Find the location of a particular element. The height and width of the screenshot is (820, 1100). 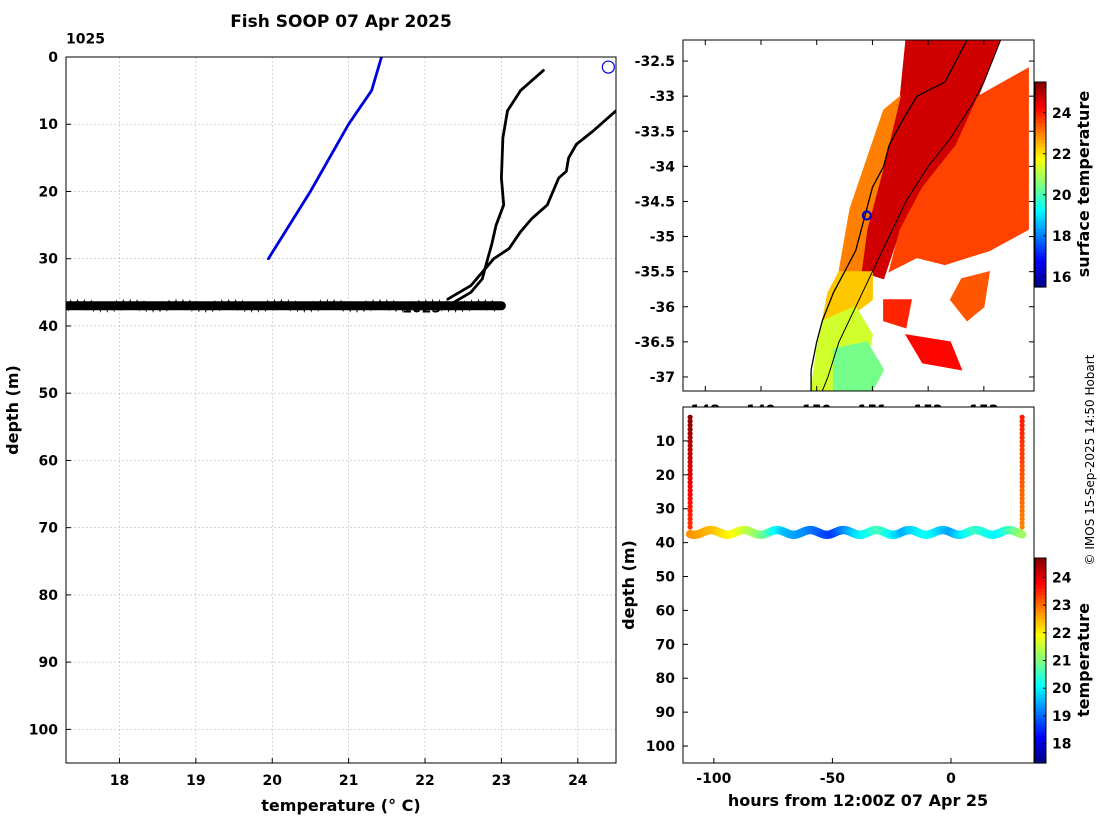

y-tick-label: 40 is located at coordinates (49, 327).